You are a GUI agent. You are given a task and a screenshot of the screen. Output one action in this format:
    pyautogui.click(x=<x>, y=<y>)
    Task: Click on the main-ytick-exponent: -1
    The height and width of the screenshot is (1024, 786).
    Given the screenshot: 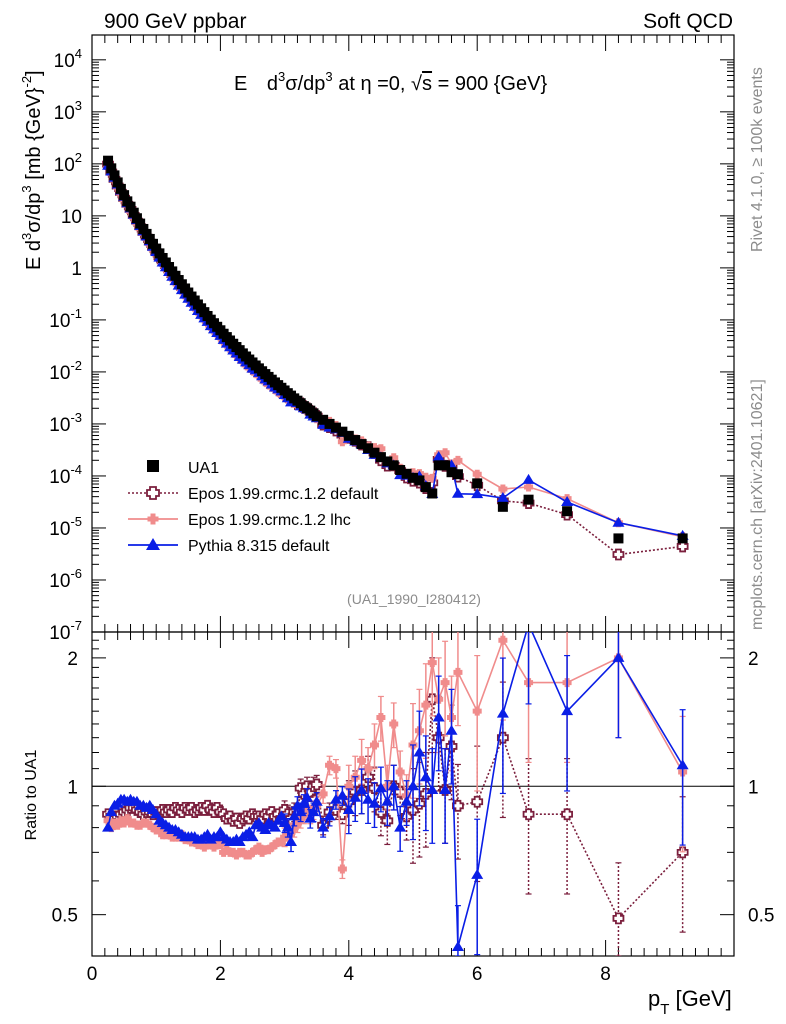 What is the action you would take?
    pyautogui.click(x=76, y=313)
    